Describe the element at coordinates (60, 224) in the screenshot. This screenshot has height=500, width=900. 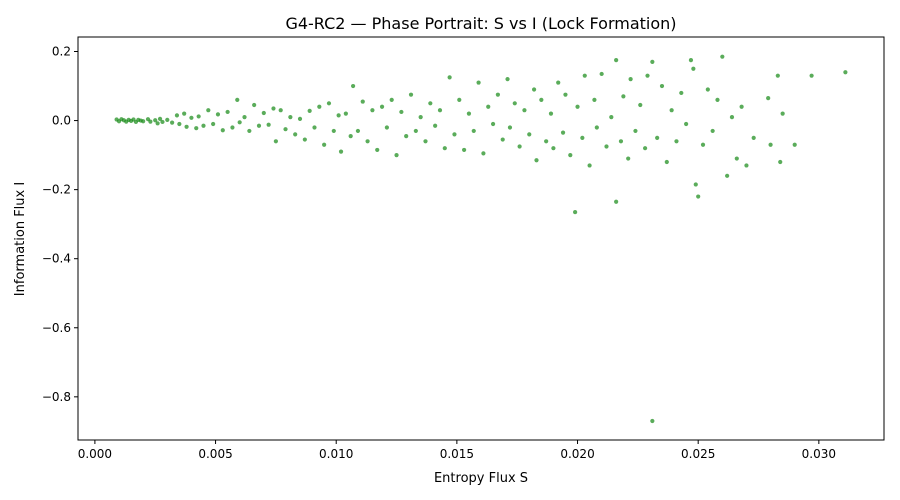
I see `y-axis-ticks: −0.8 −0.6 −0.4 −0.2 0.0 0.2` at that location.